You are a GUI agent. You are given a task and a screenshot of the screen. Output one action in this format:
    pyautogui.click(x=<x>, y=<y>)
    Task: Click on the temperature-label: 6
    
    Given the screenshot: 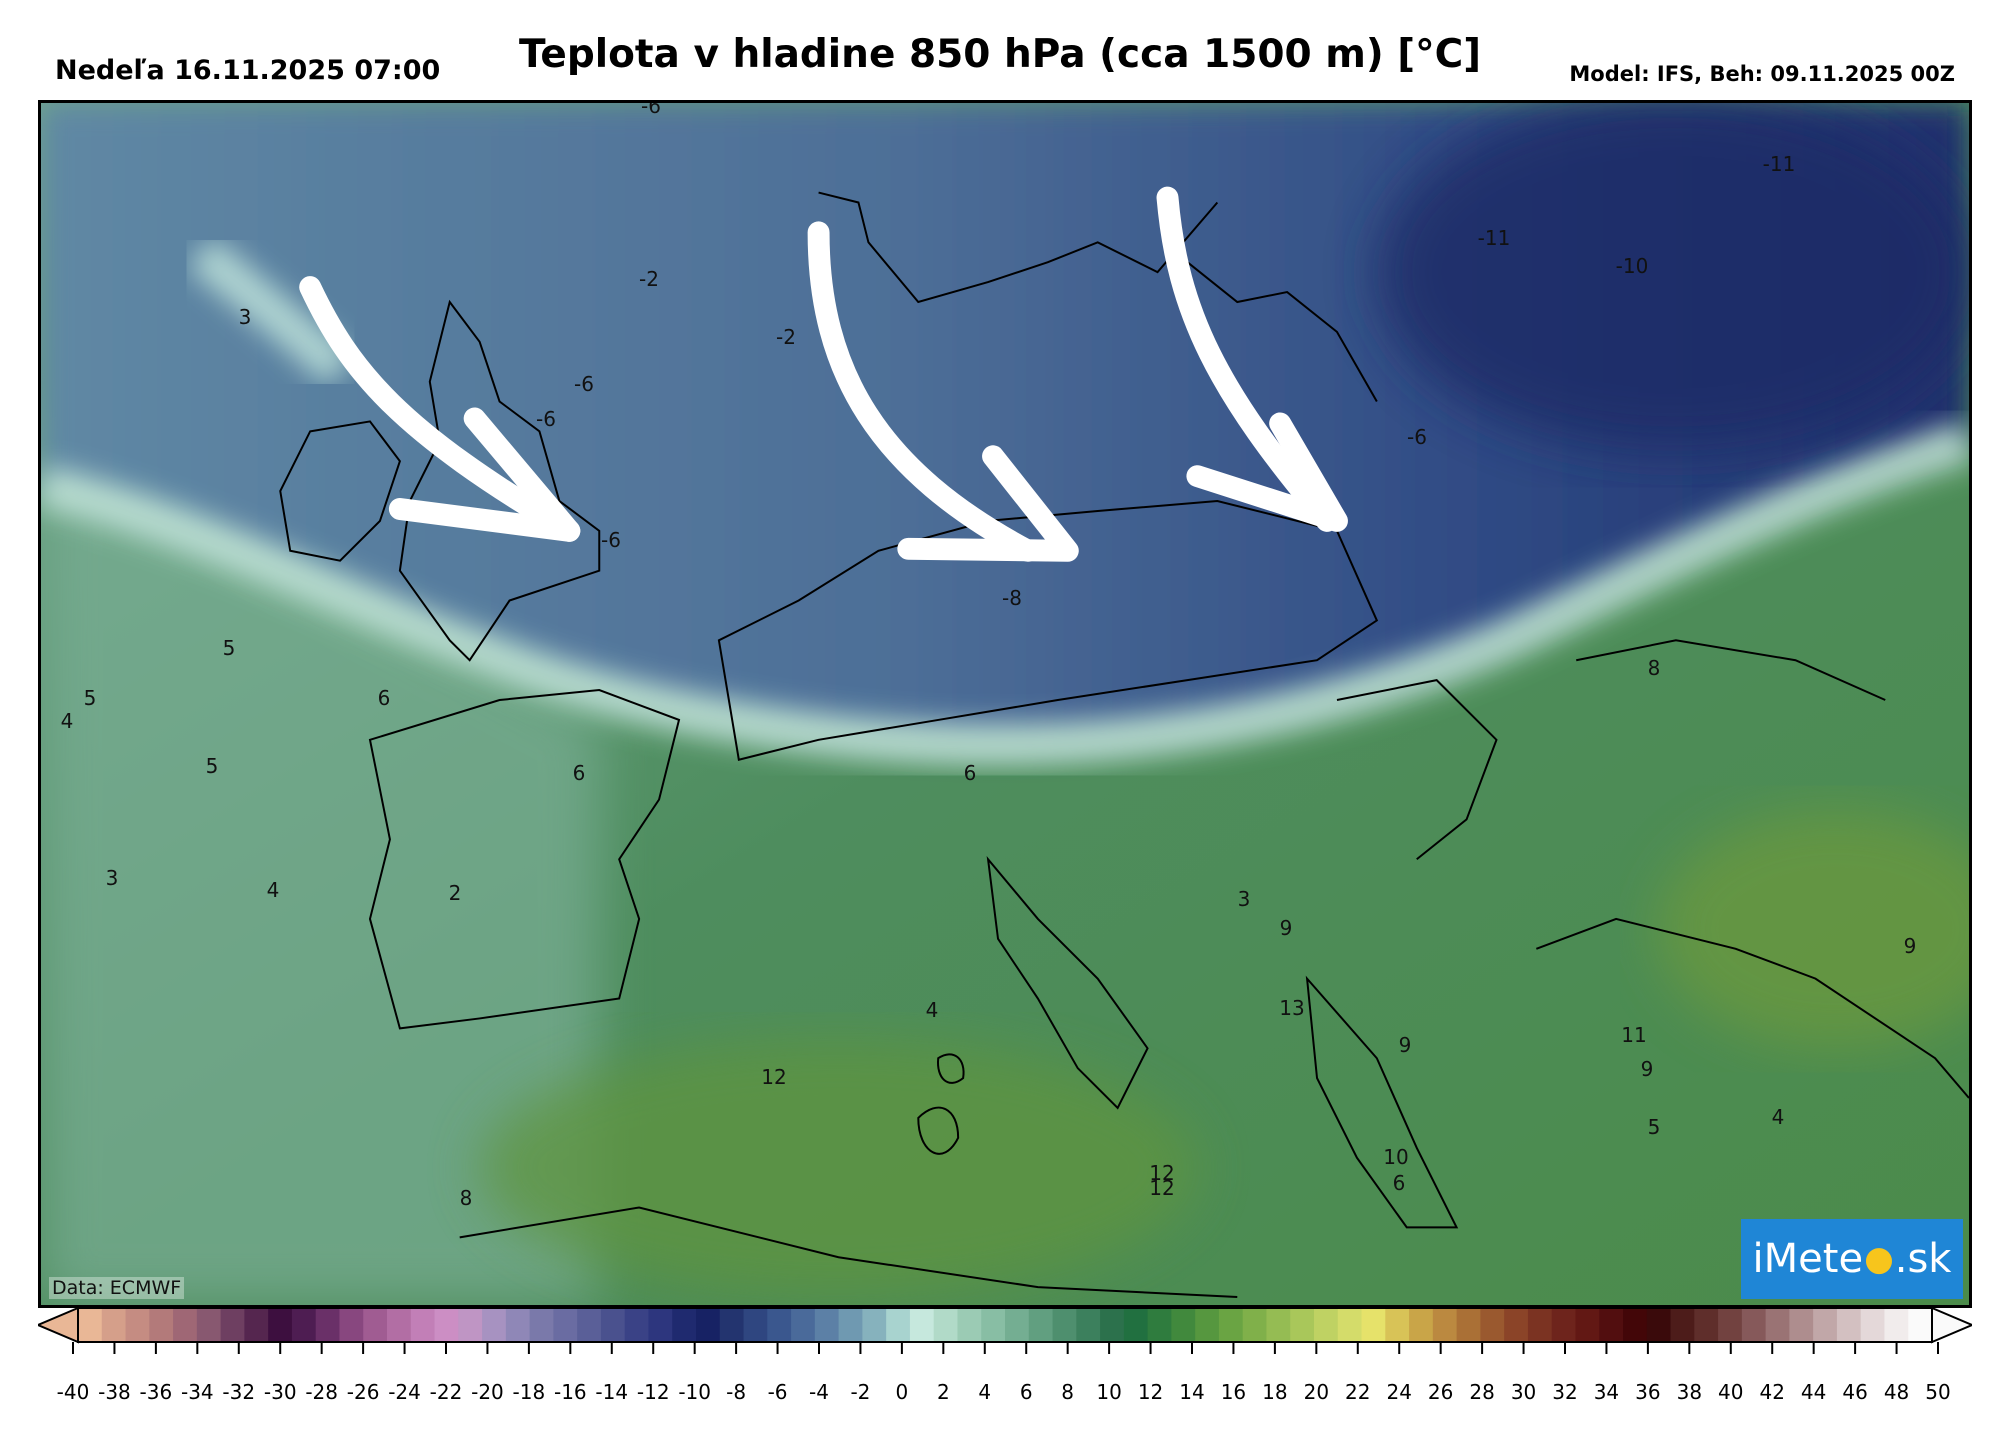 What is the action you would take?
    pyautogui.click(x=579, y=773)
    